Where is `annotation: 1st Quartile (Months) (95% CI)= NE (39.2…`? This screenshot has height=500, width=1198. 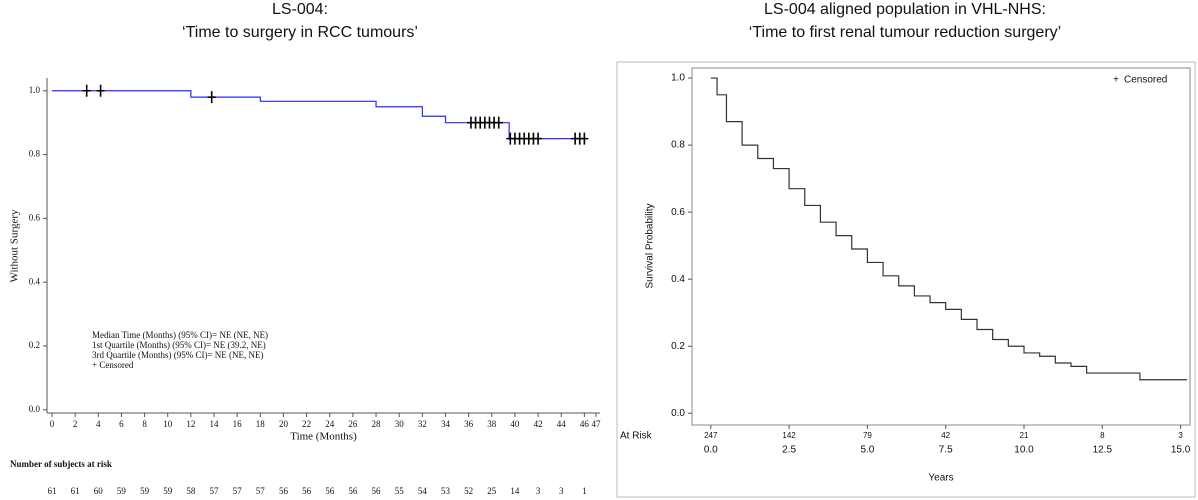 annotation: 1st Quartile (Months) (95% CI)= NE (39.2… is located at coordinates (179, 345).